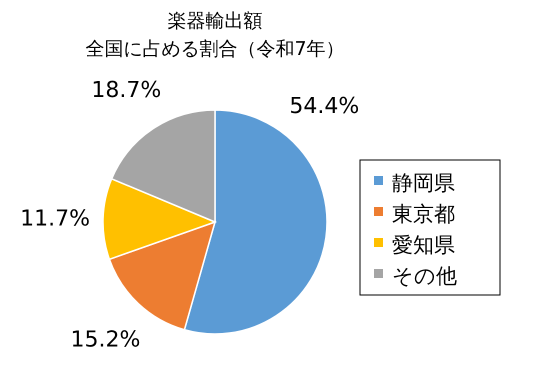  What do you see at coordinates (423, 214) in the screenshot?
I see `legend-label: 東京都` at bounding box center [423, 214].